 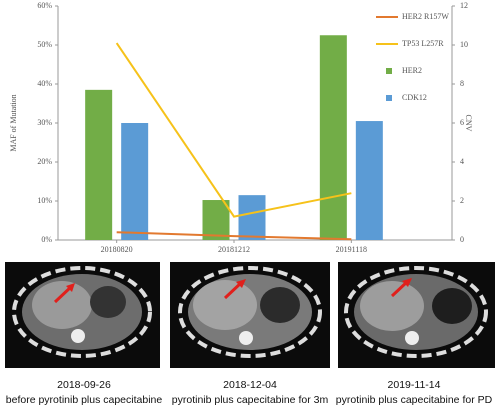 I want to click on legend-label: HER2, so click(x=412, y=70).